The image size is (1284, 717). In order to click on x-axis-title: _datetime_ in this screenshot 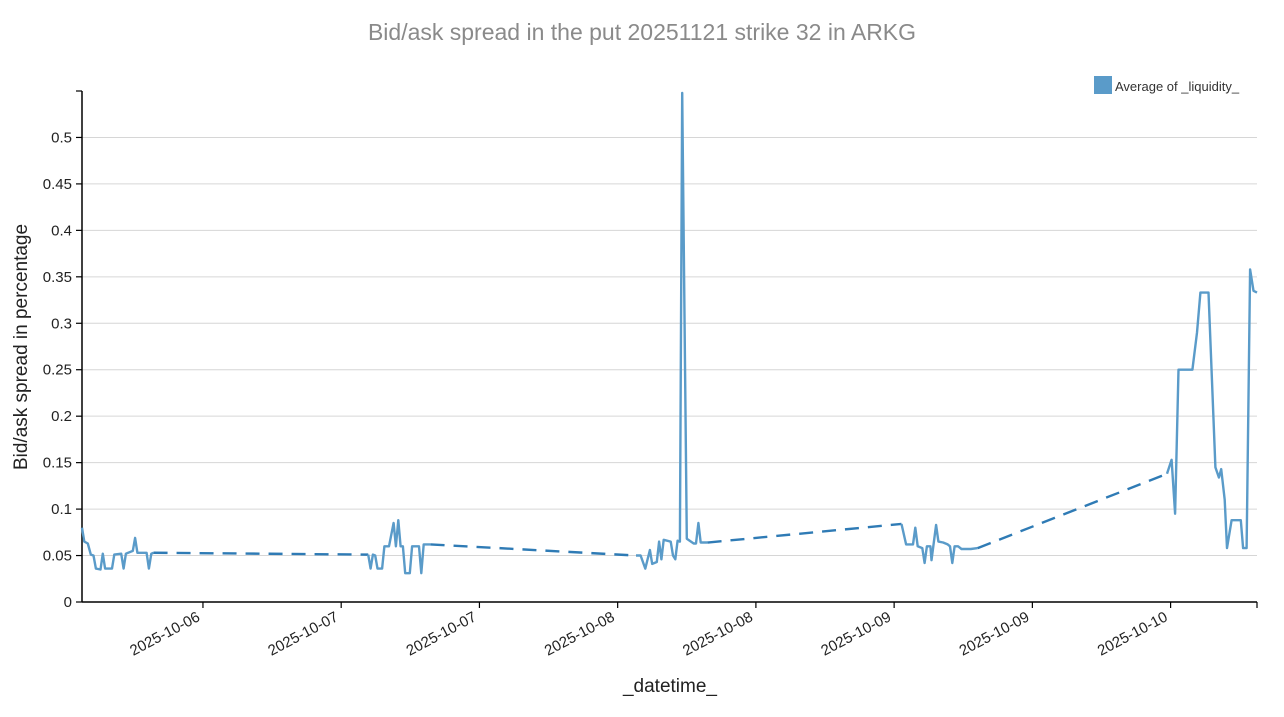, I will do `click(669, 686)`.